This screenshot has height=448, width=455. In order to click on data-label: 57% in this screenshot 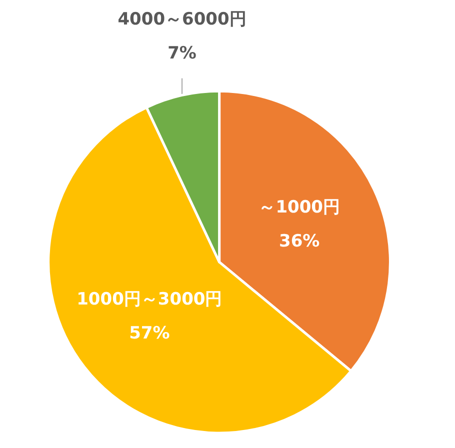, I will do `click(149, 333)`.